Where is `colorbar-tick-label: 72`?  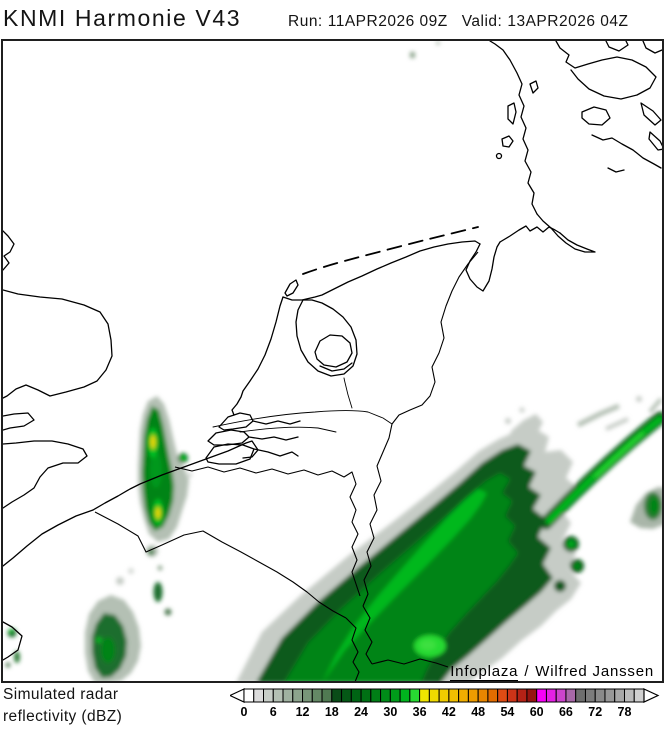
colorbar-tick-label: 72 is located at coordinates (595, 712).